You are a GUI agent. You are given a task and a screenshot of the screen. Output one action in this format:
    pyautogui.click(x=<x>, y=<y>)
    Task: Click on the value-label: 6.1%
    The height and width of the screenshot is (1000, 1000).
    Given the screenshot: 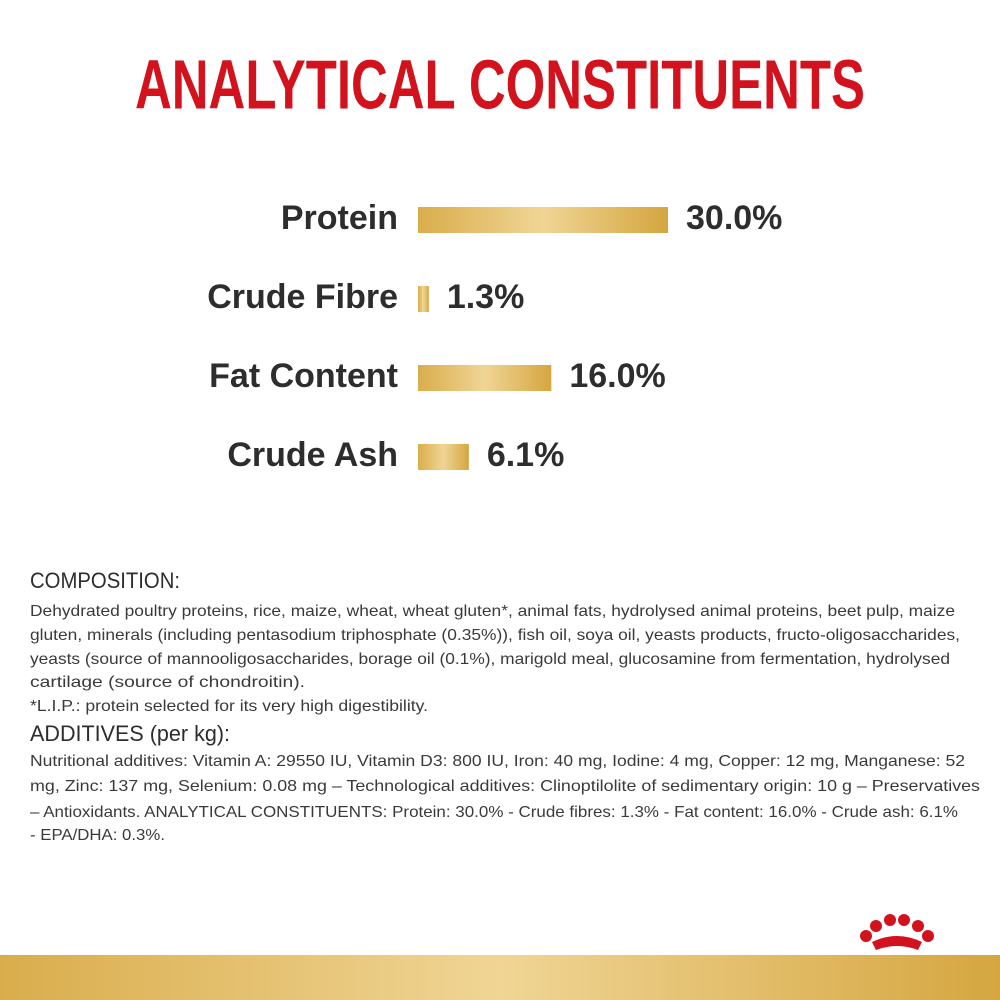 What is the action you would take?
    pyautogui.click(x=526, y=455)
    